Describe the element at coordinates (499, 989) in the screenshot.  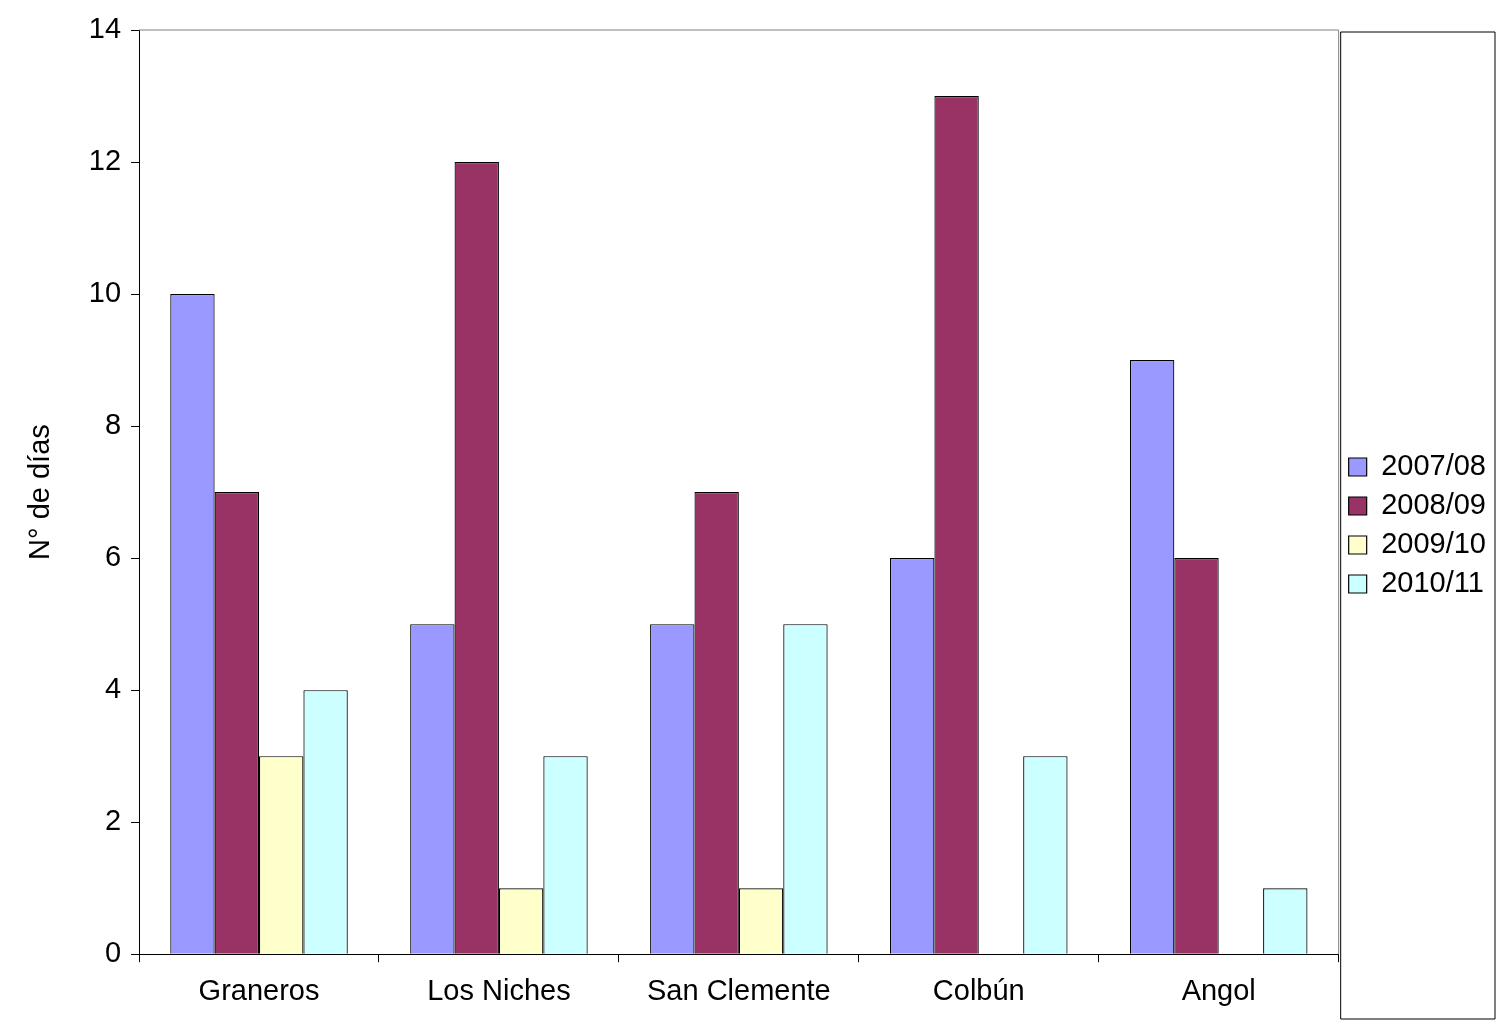
I see `x-tick-label: Los Niches` at that location.